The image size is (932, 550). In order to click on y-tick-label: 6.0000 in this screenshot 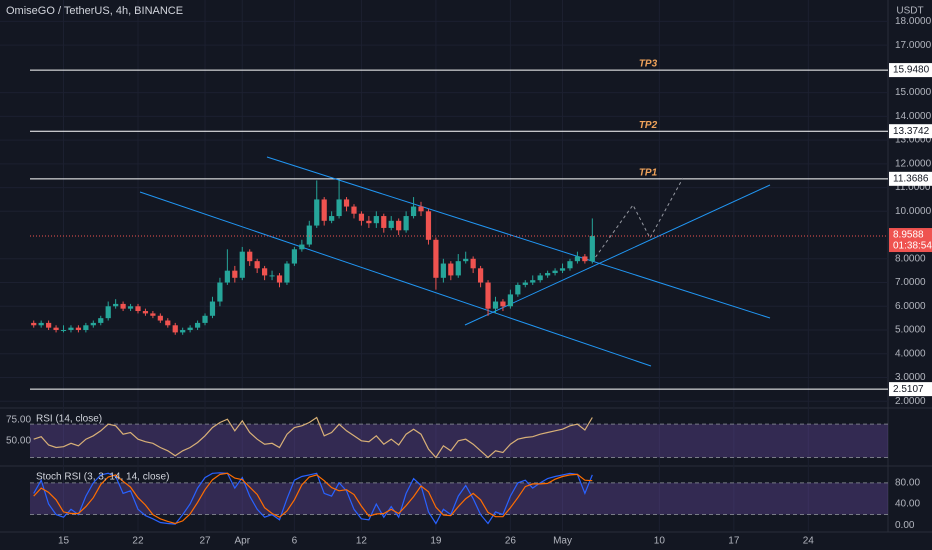, I will do `click(910, 306)`.